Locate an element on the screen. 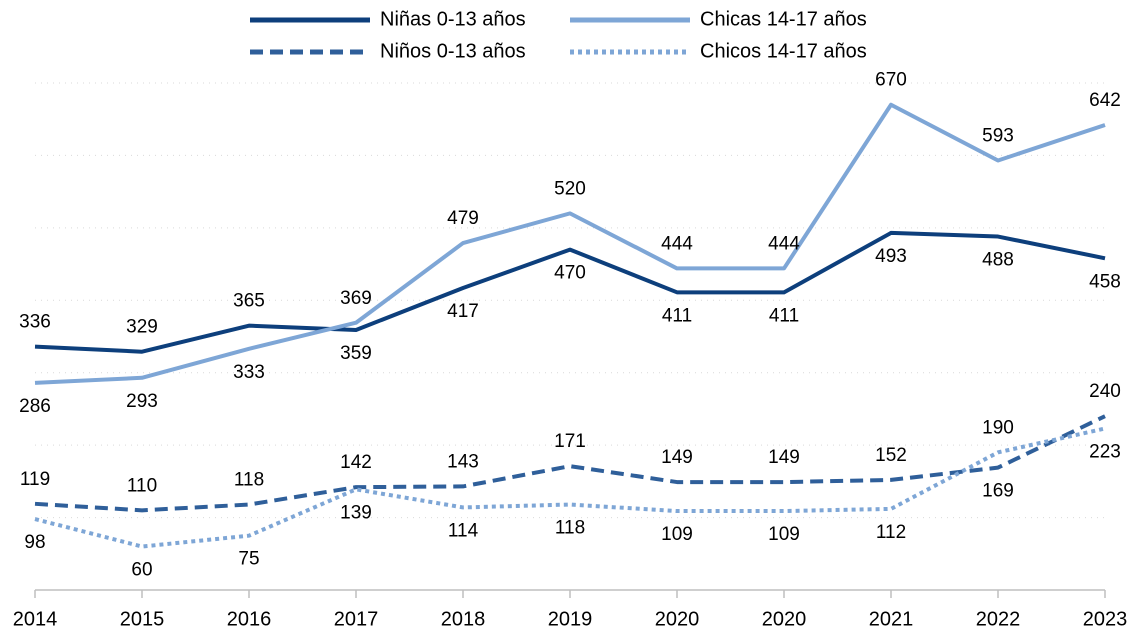 This screenshot has height=634, width=1135. data-label: 286 is located at coordinates (35, 406).